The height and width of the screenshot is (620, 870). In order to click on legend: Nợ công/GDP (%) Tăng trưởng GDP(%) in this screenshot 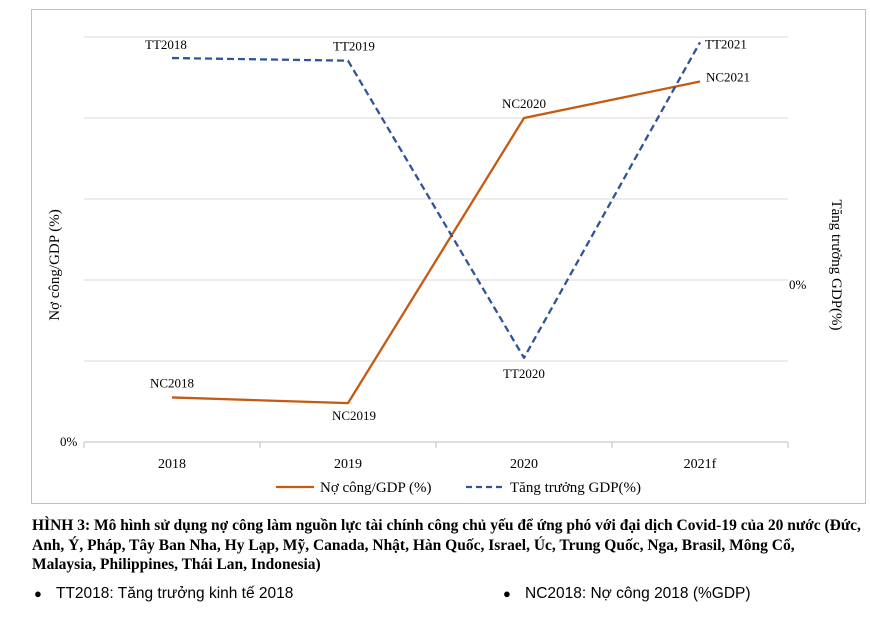, I will do `click(458, 488)`.